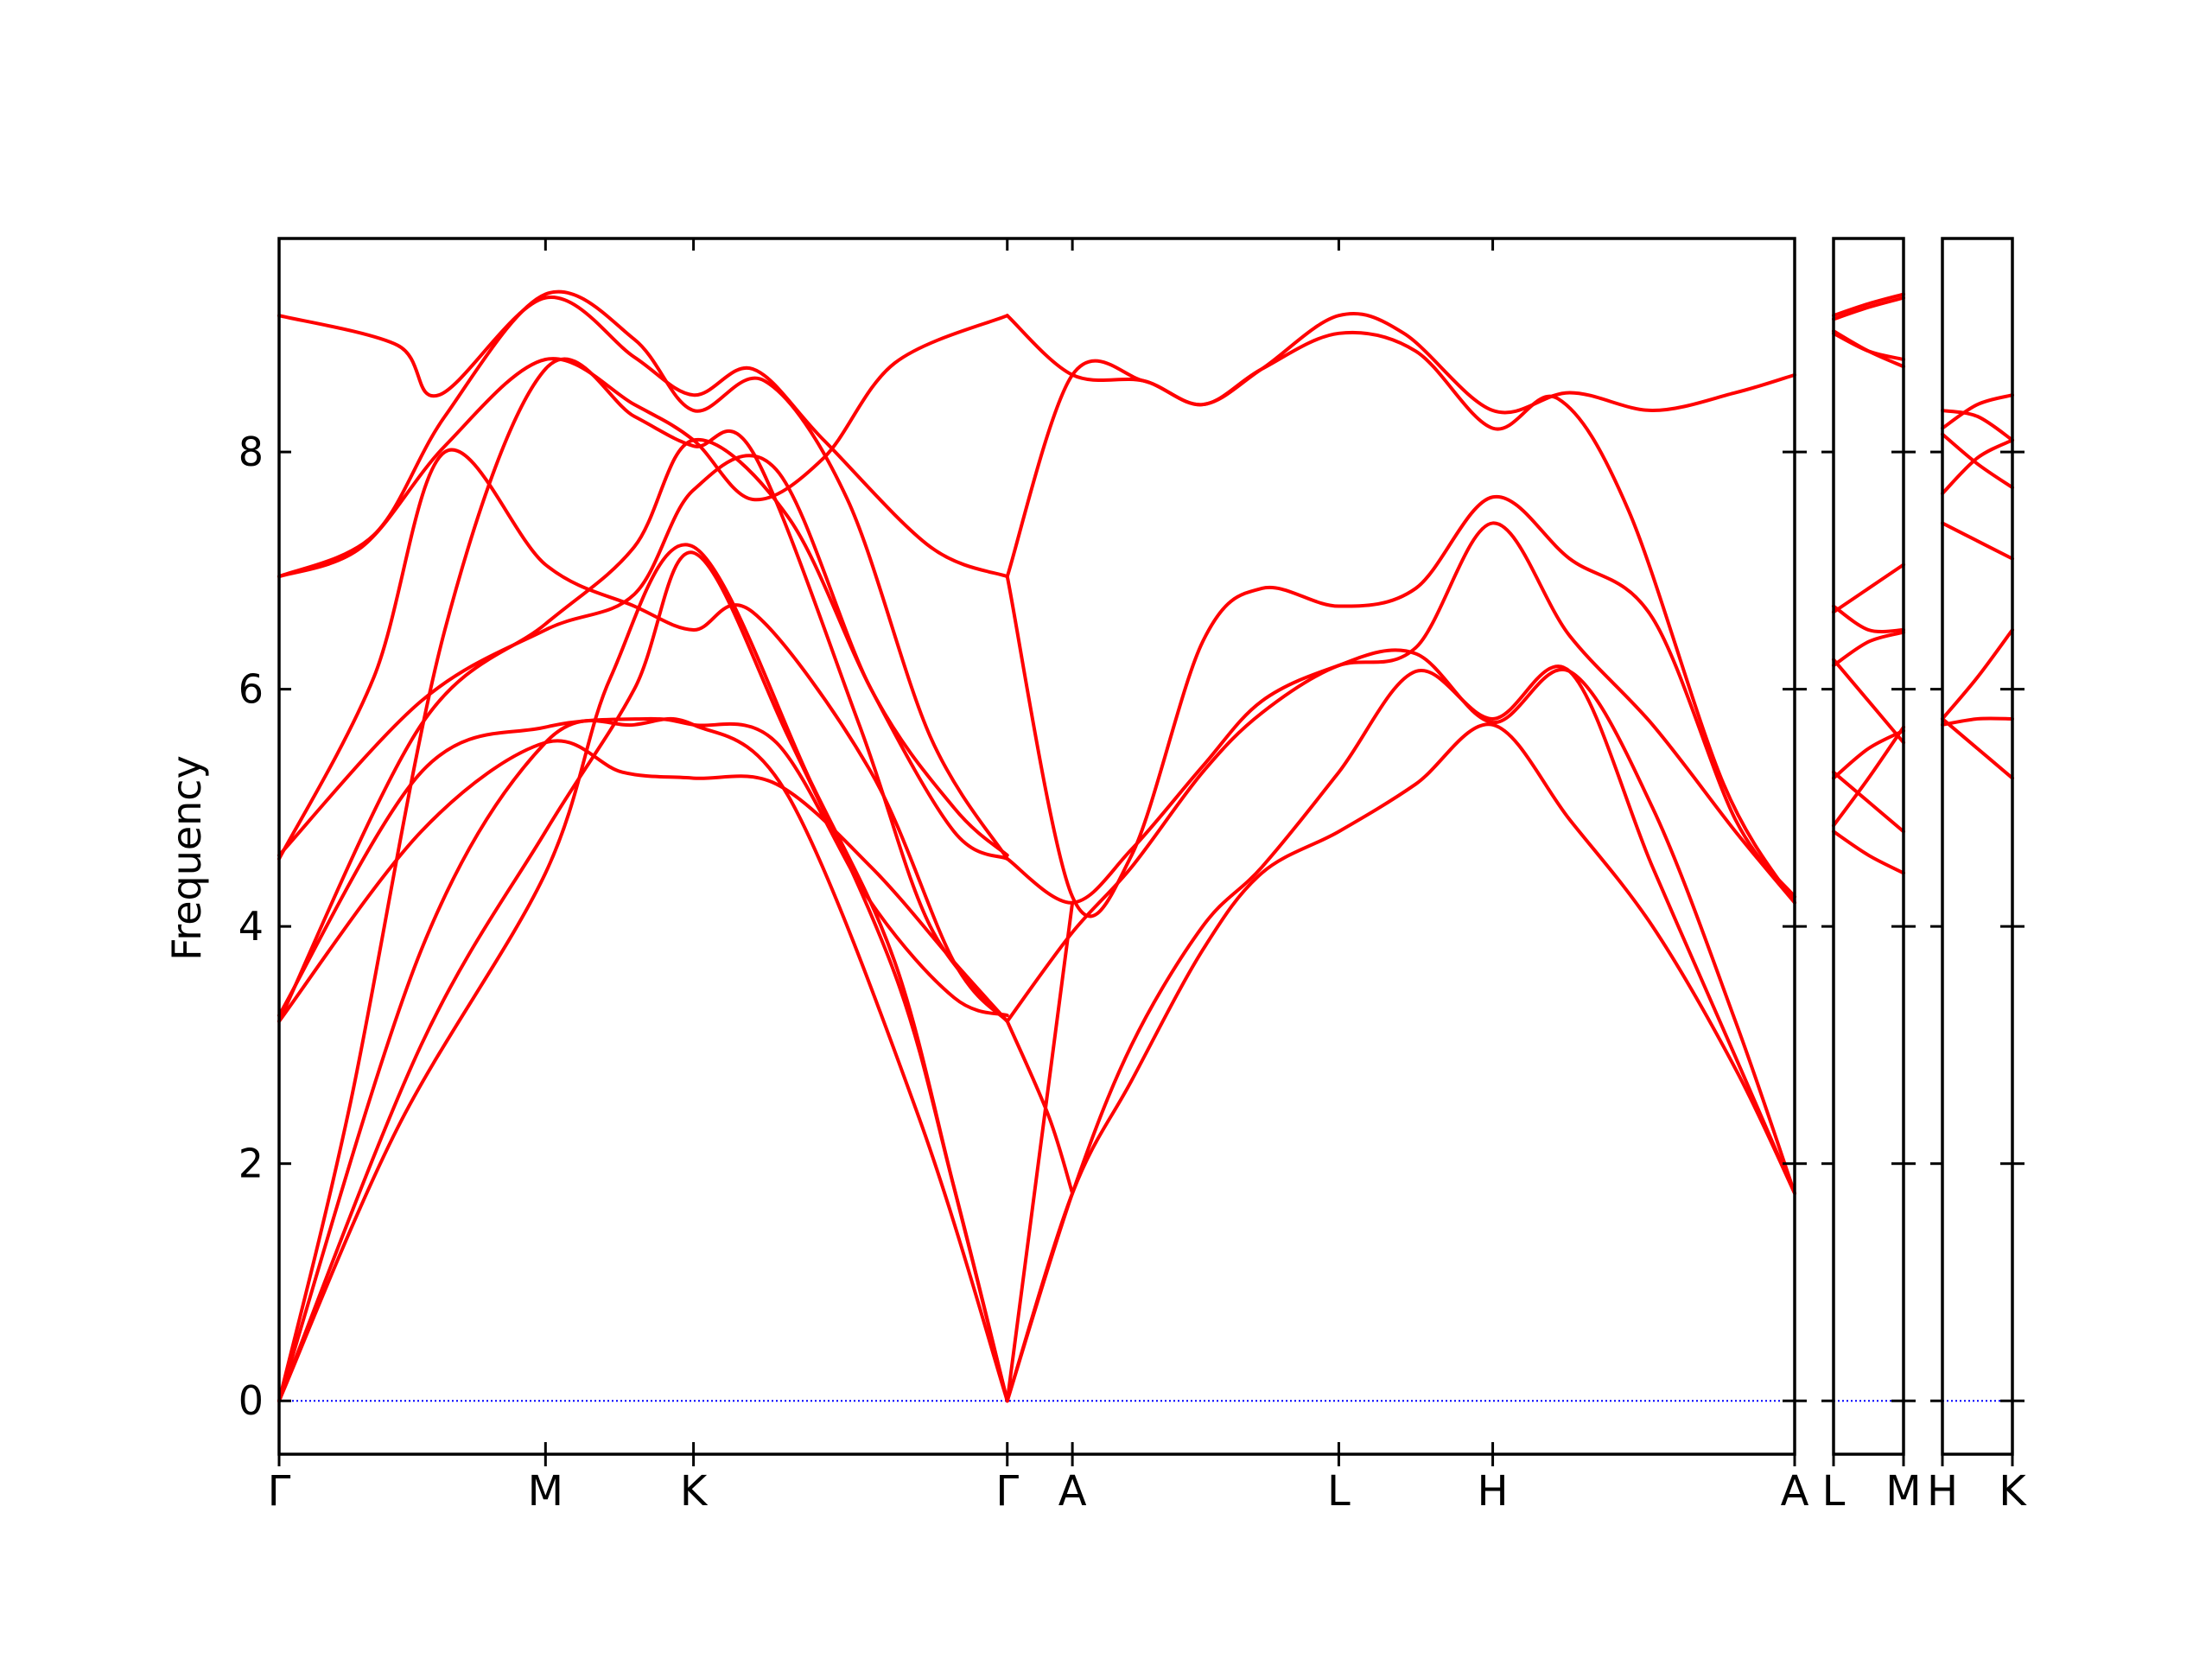  Describe the element at coordinates (251, 689) in the screenshot. I see `y-tick-label: 6` at that location.